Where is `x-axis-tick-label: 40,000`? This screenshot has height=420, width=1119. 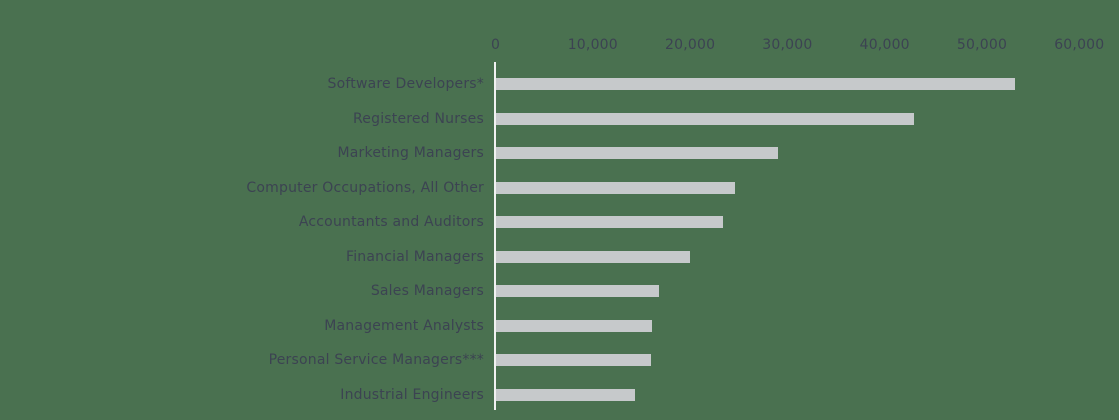 x-axis-tick-label: 40,000 is located at coordinates (884, 45).